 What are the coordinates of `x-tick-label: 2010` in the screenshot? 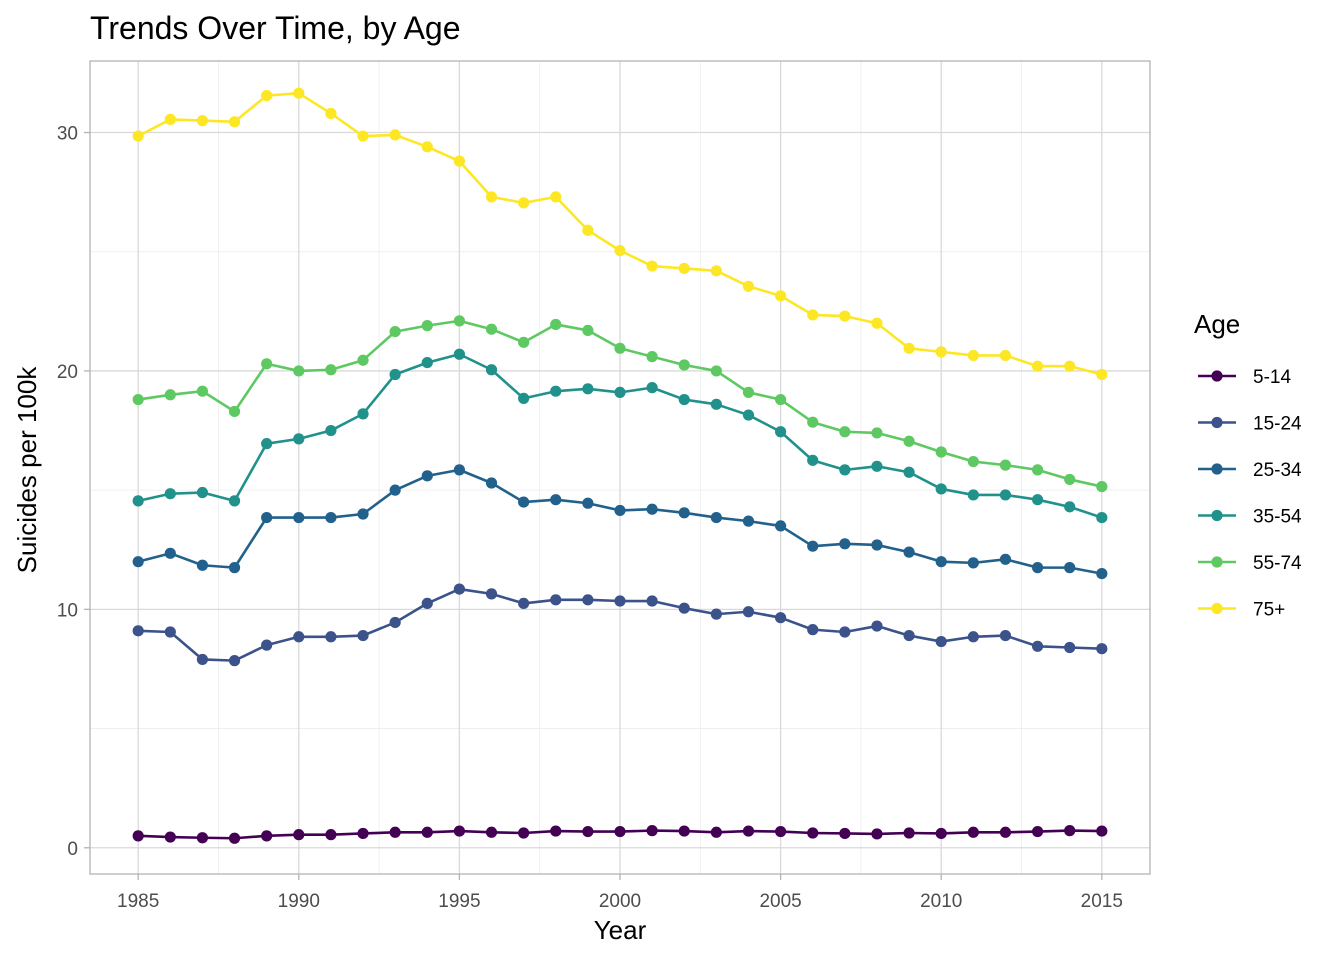 It's located at (941, 901).